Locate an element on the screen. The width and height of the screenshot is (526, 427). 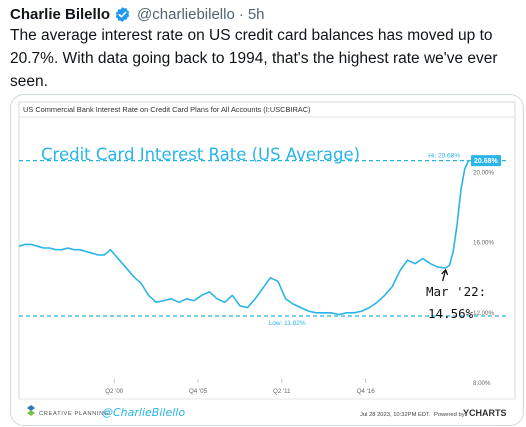
footer-powered: Powered by is located at coordinates (449, 415).